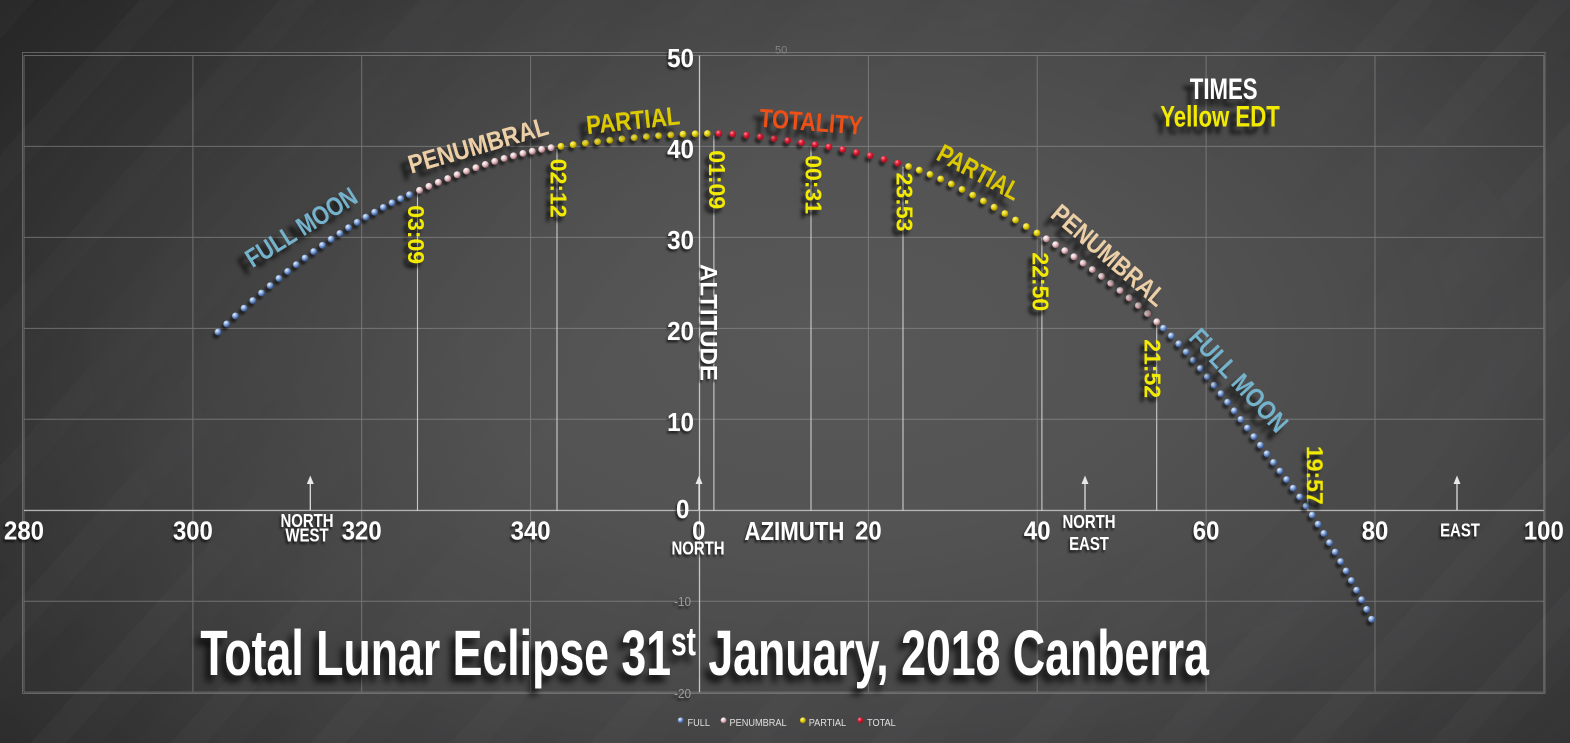 The height and width of the screenshot is (743, 1570). I want to click on svg-text: TOTAL, so click(881, 722).